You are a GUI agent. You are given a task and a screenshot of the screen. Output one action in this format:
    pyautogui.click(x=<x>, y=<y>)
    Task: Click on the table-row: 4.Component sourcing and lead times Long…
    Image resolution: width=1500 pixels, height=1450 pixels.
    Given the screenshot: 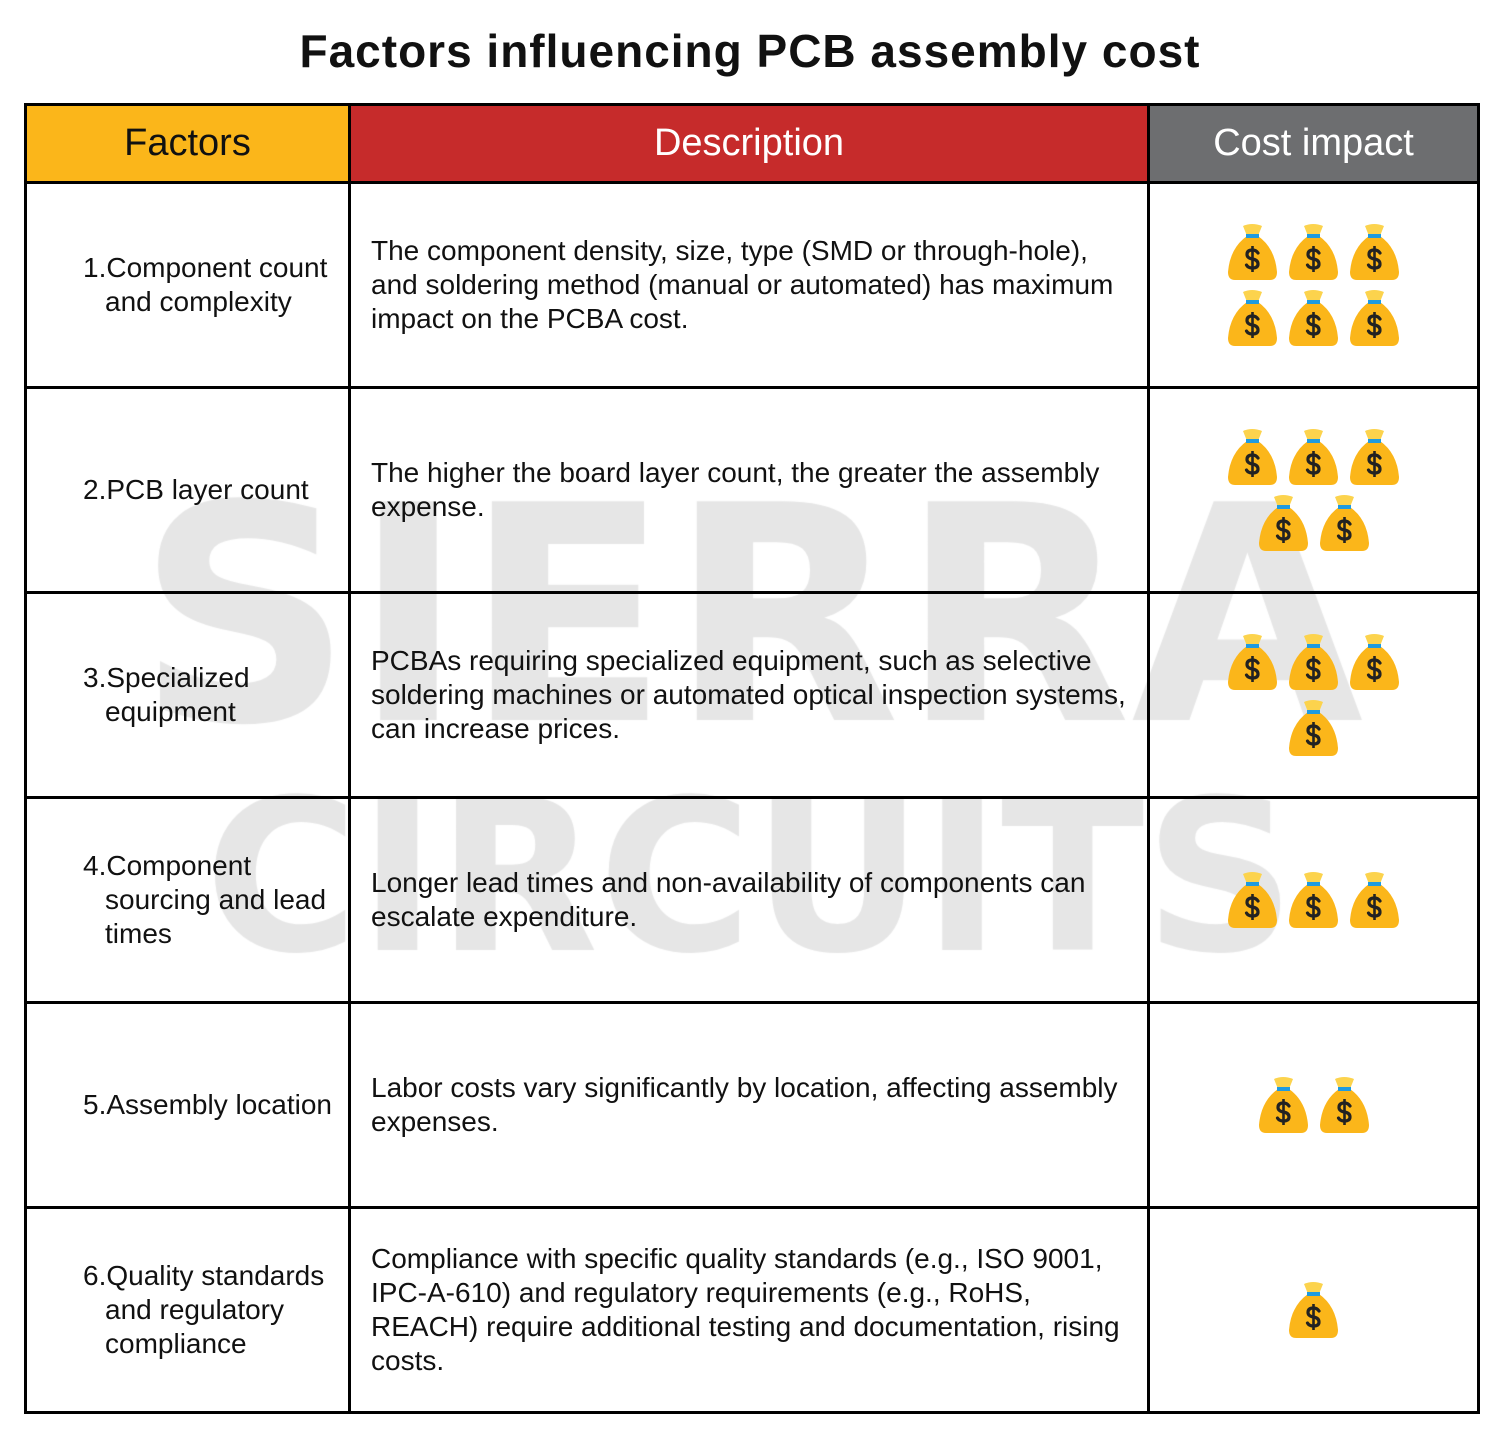 What is the action you would take?
    pyautogui.click(x=752, y=900)
    